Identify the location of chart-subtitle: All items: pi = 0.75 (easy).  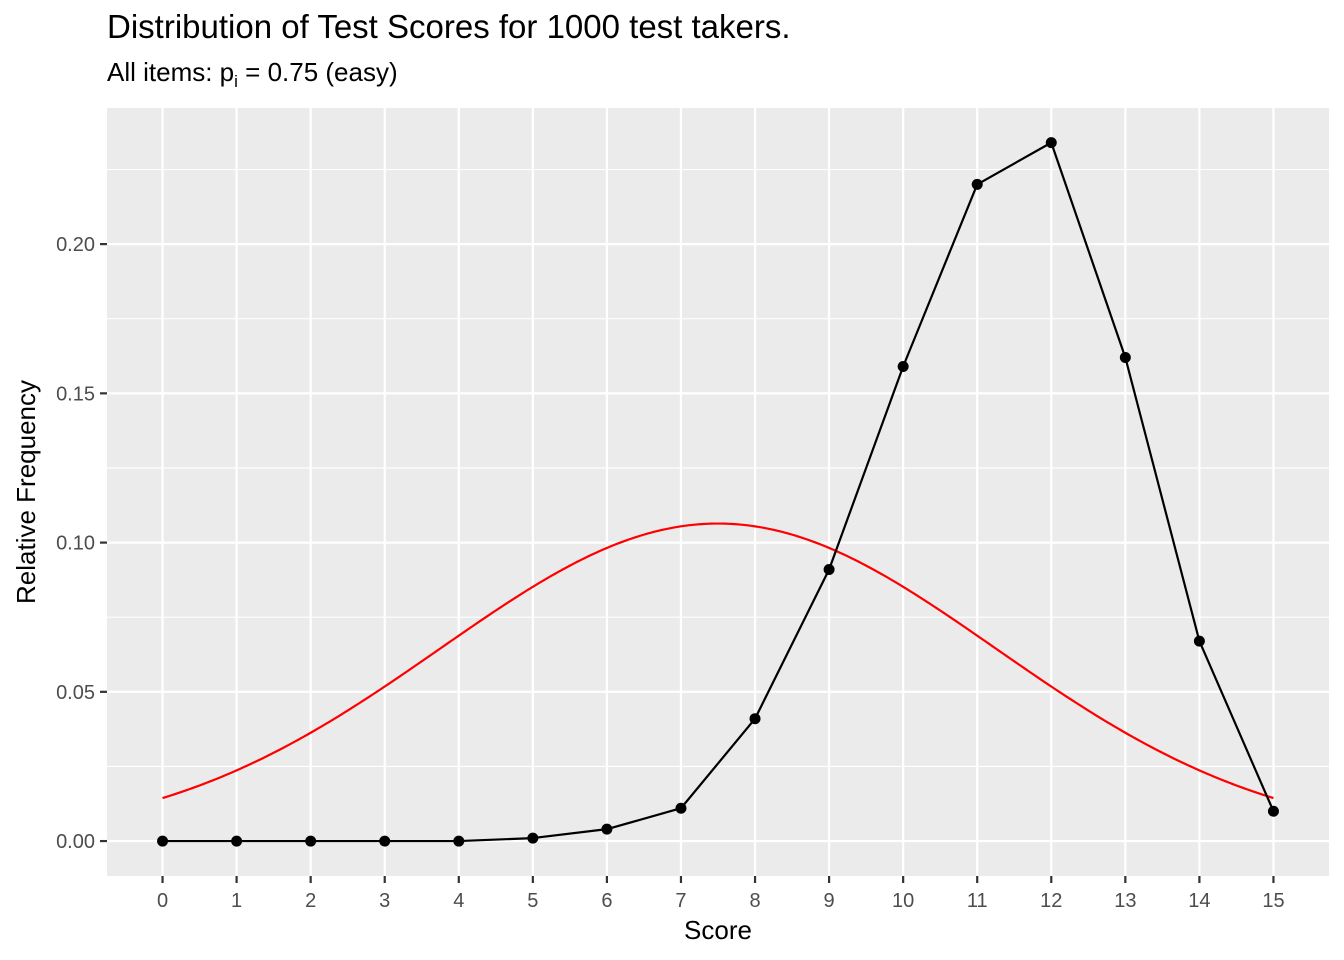
(252, 74).